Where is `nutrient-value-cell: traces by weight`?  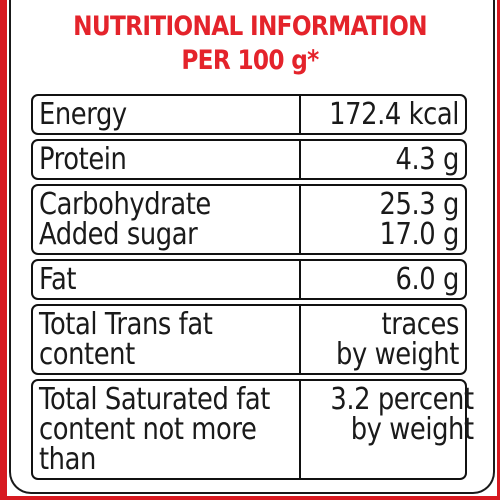
nutrient-value-cell: traces by weight is located at coordinates (383, 339).